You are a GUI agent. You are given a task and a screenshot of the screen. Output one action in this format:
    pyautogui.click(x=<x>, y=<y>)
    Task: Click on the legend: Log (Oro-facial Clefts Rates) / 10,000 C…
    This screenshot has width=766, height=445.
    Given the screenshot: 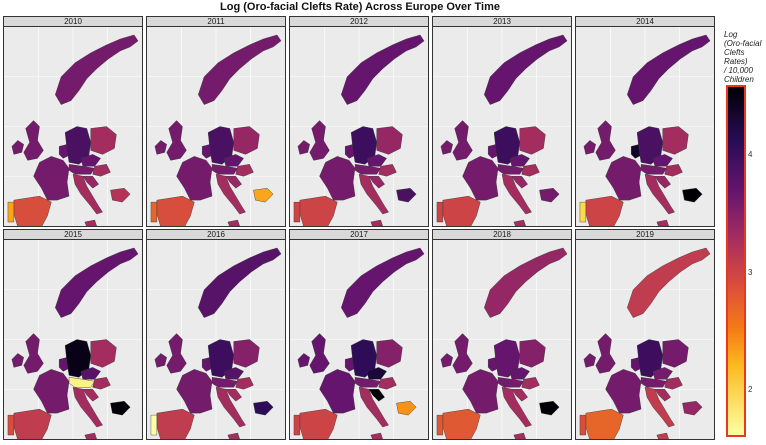 What is the action you would take?
    pyautogui.click(x=745, y=235)
    